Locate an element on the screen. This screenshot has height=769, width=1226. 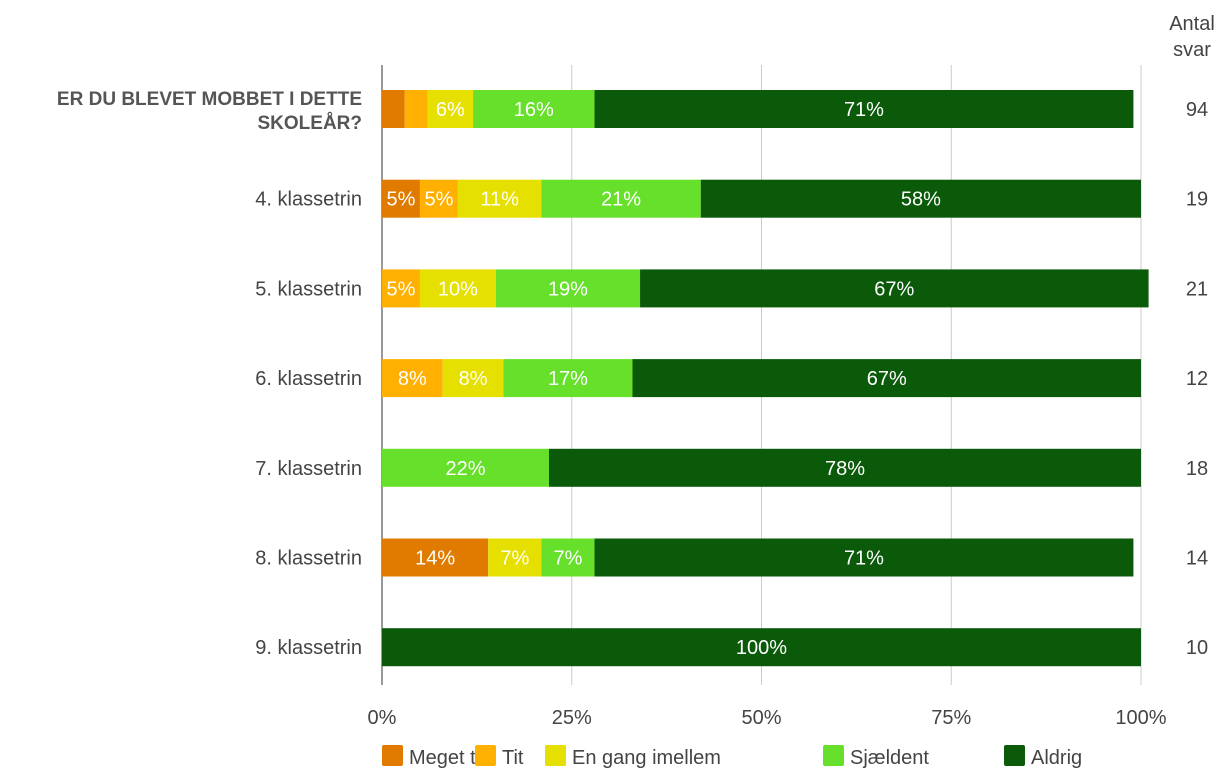
count-value: 18 is located at coordinates (1197, 469).